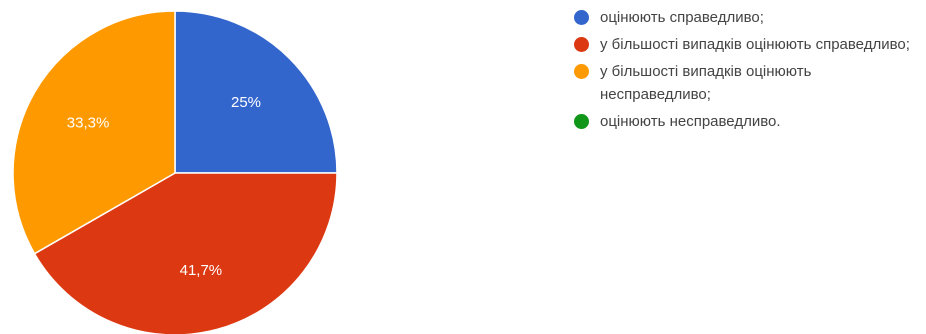 This screenshot has height=334, width=926. I want to click on legend-label-fair: оцінюють справедливо;, so click(682, 17).